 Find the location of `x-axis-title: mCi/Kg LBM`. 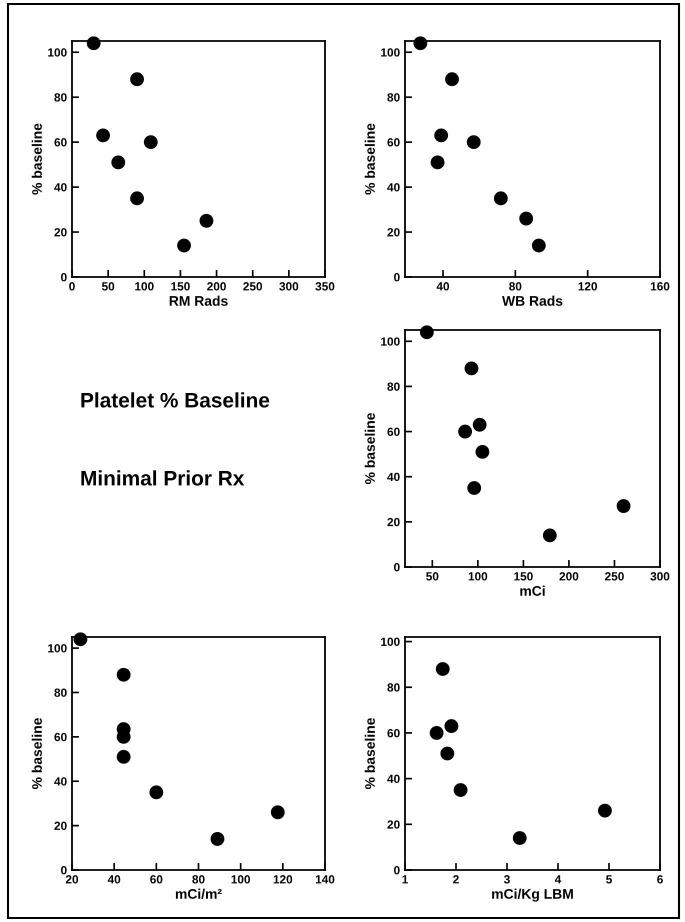

x-axis-title: mCi/Kg LBM is located at coordinates (532, 895).